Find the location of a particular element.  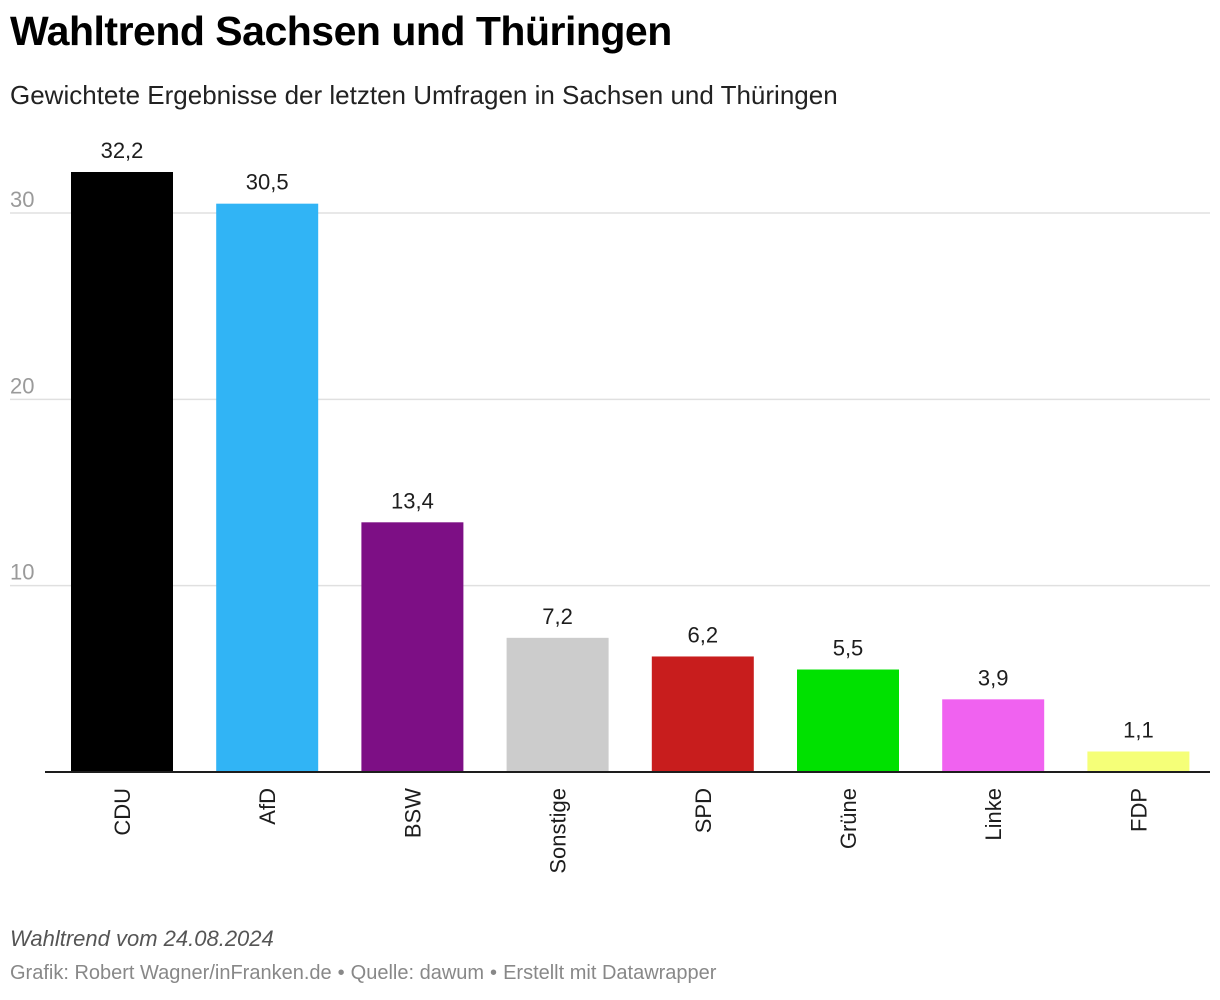

category-label-bsw: BSW is located at coordinates (412, 813).